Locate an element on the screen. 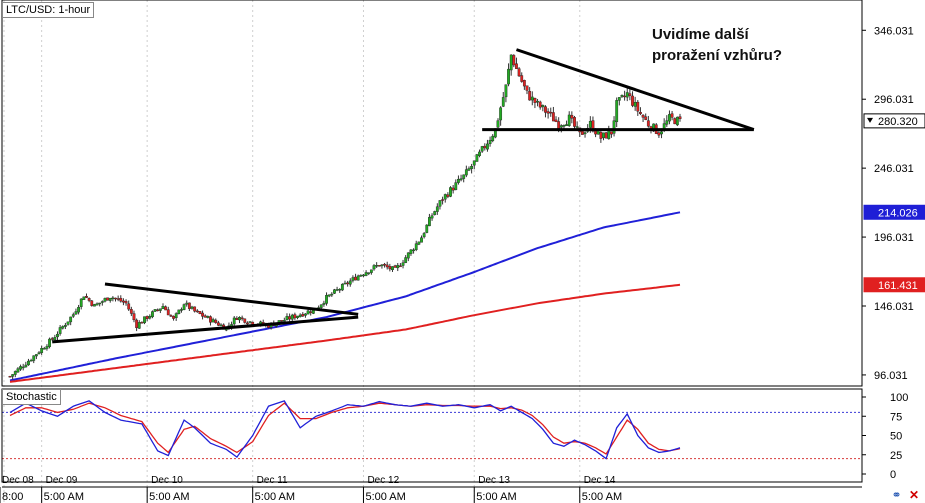  price-tag-label: 280.320 is located at coordinates (898, 122).